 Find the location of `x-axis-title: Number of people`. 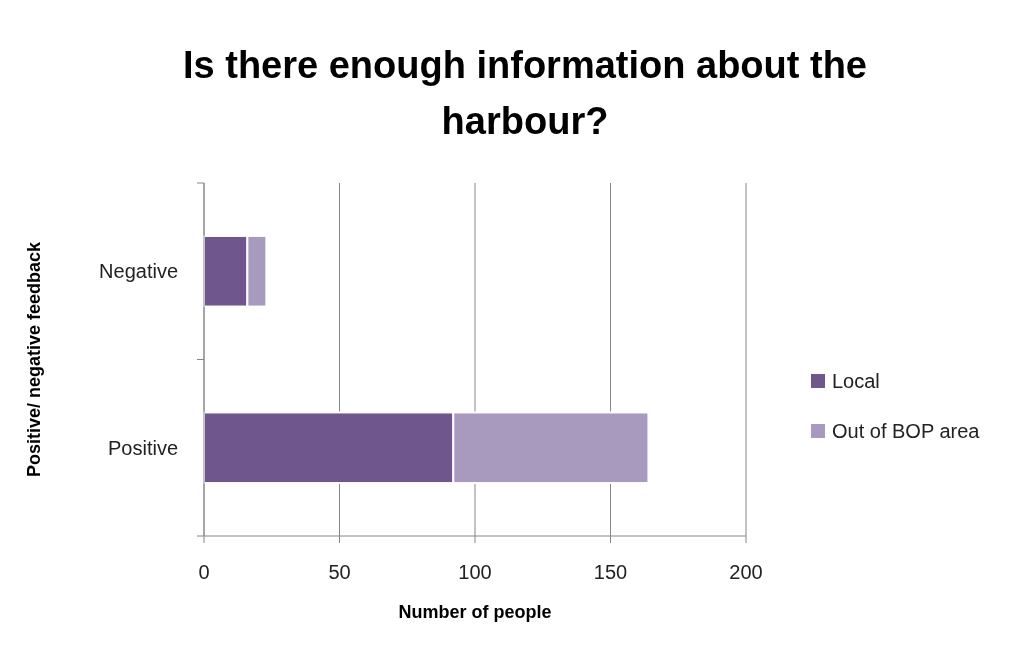

x-axis-title: Number of people is located at coordinates (475, 612).